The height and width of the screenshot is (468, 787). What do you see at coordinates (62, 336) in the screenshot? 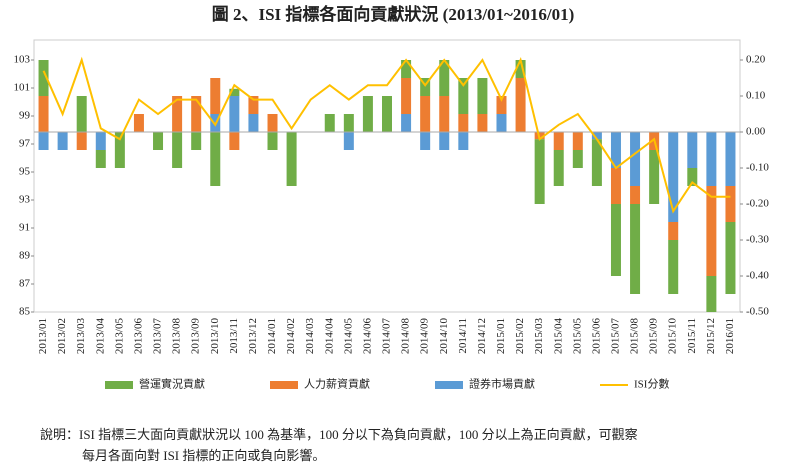
I see `x-tick-label: 2013/02` at bounding box center [62, 336].